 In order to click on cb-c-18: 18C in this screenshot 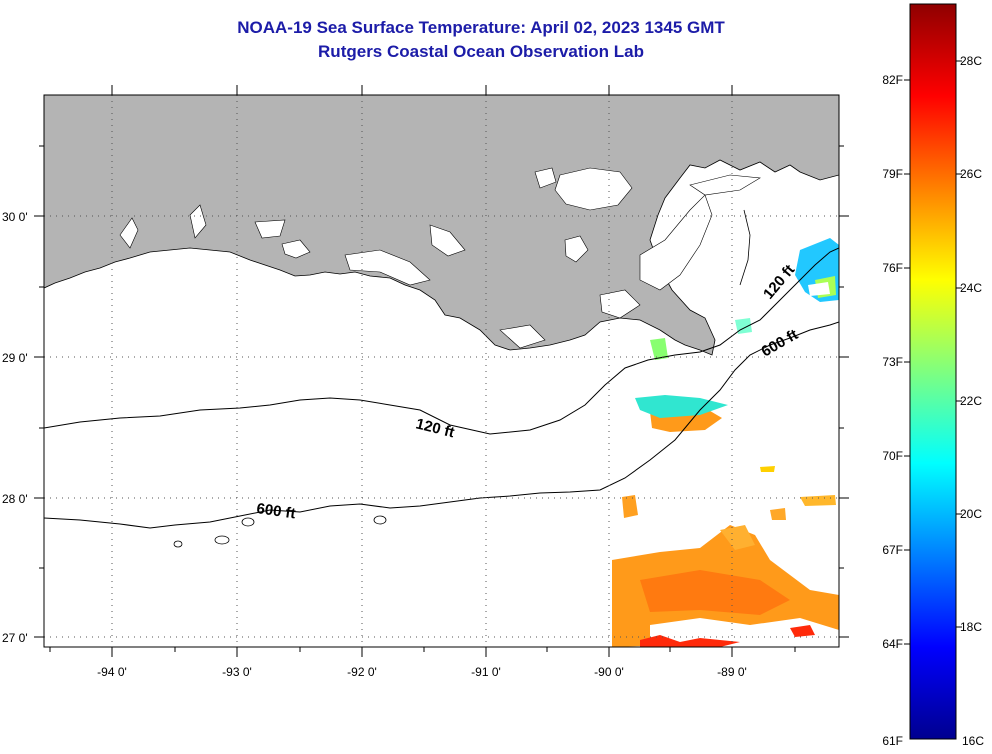, I will do `click(971, 627)`.